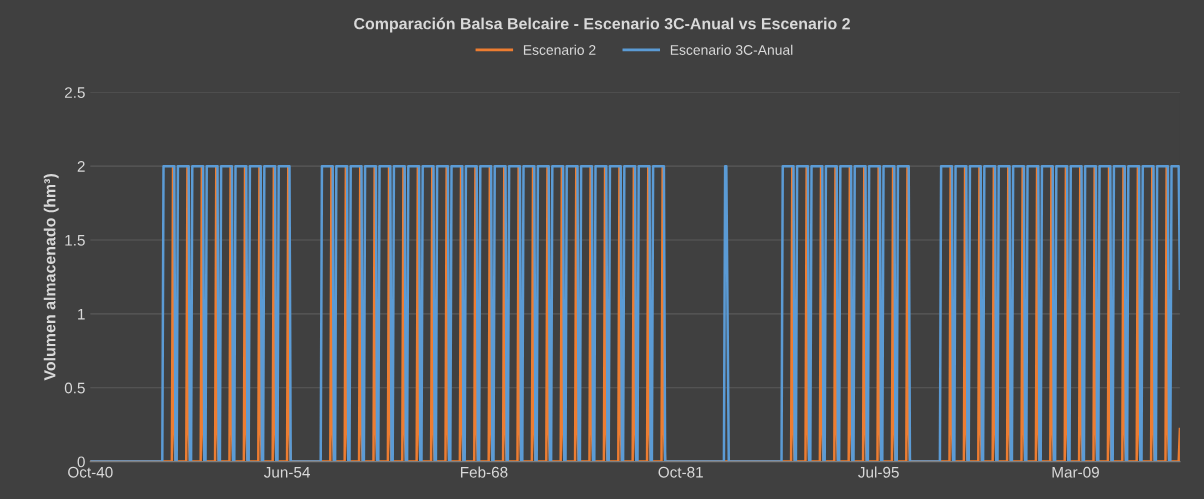 The image size is (1204, 499). I want to click on x-tick-label: Feb-68, so click(484, 472).